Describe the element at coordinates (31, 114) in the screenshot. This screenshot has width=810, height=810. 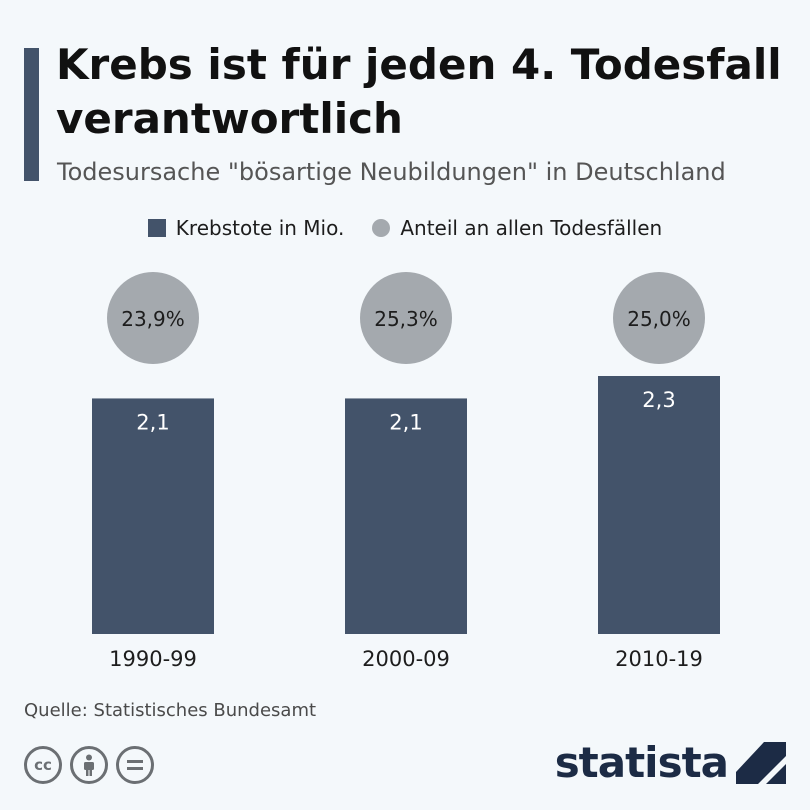
I see `title-accent-bar` at that location.